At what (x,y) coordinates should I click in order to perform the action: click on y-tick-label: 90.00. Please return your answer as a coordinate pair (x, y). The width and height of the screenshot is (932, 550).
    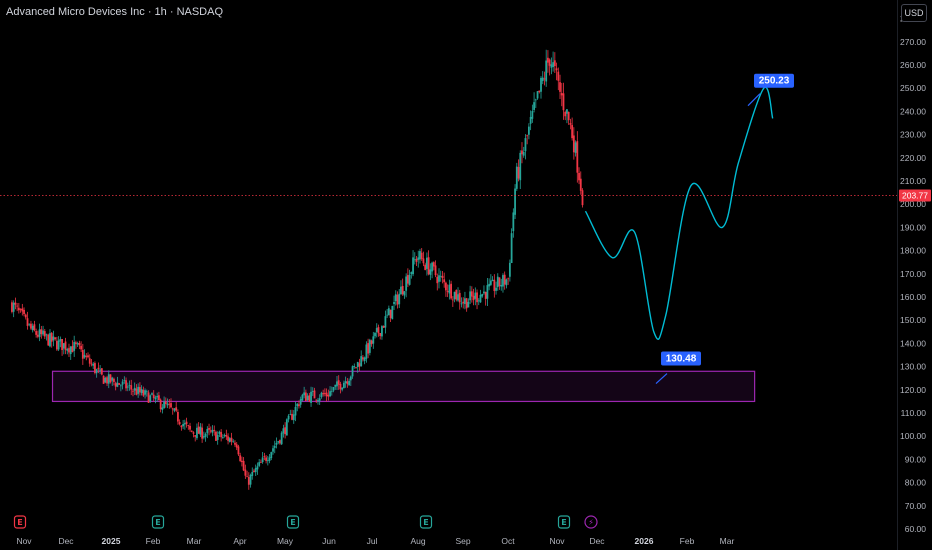
    Looking at the image, I should click on (916, 459).